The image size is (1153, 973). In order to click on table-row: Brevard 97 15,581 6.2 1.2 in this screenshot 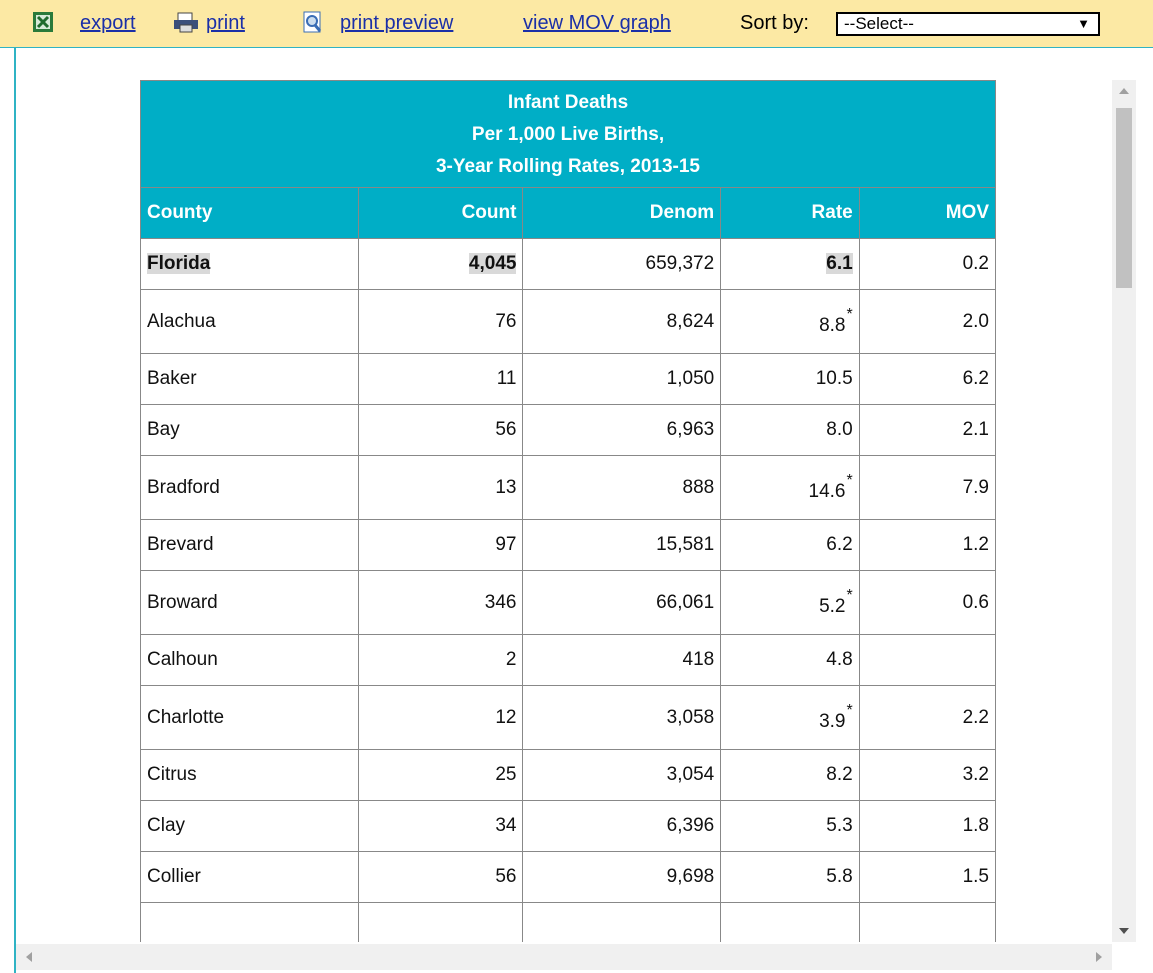, I will do `click(568, 545)`.